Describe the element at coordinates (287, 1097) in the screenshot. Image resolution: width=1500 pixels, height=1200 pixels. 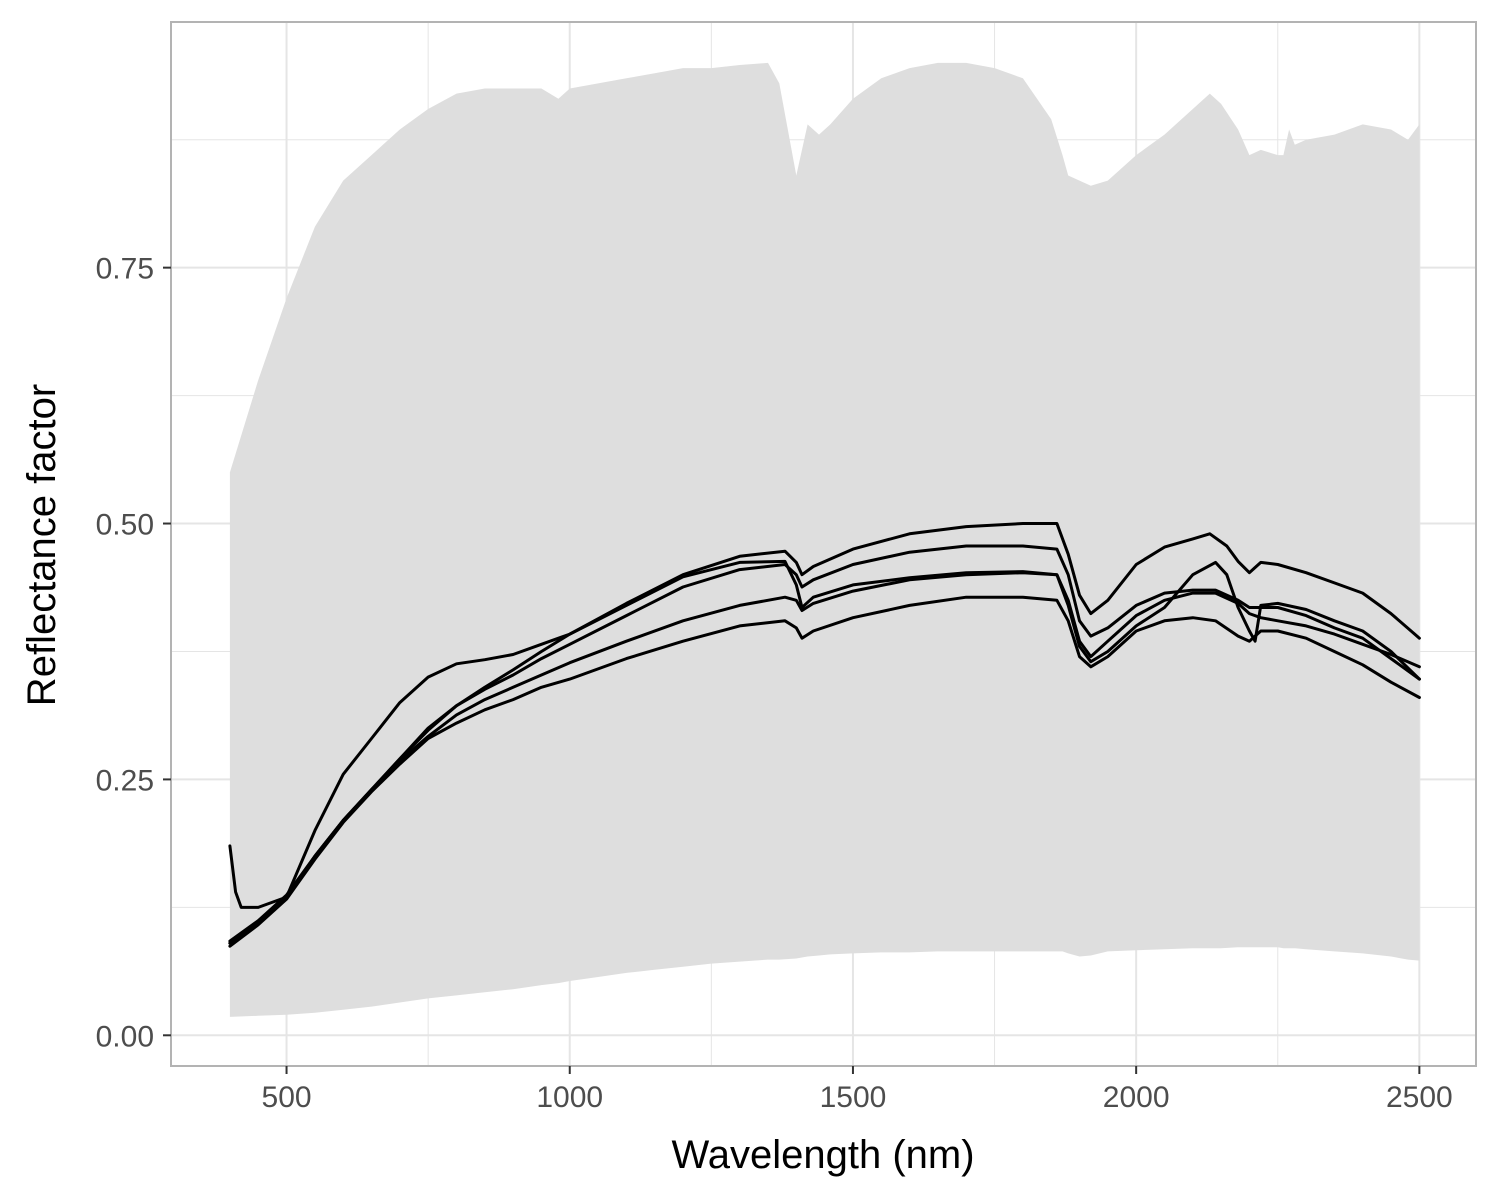
I see `x-tick-label: 500` at that location.